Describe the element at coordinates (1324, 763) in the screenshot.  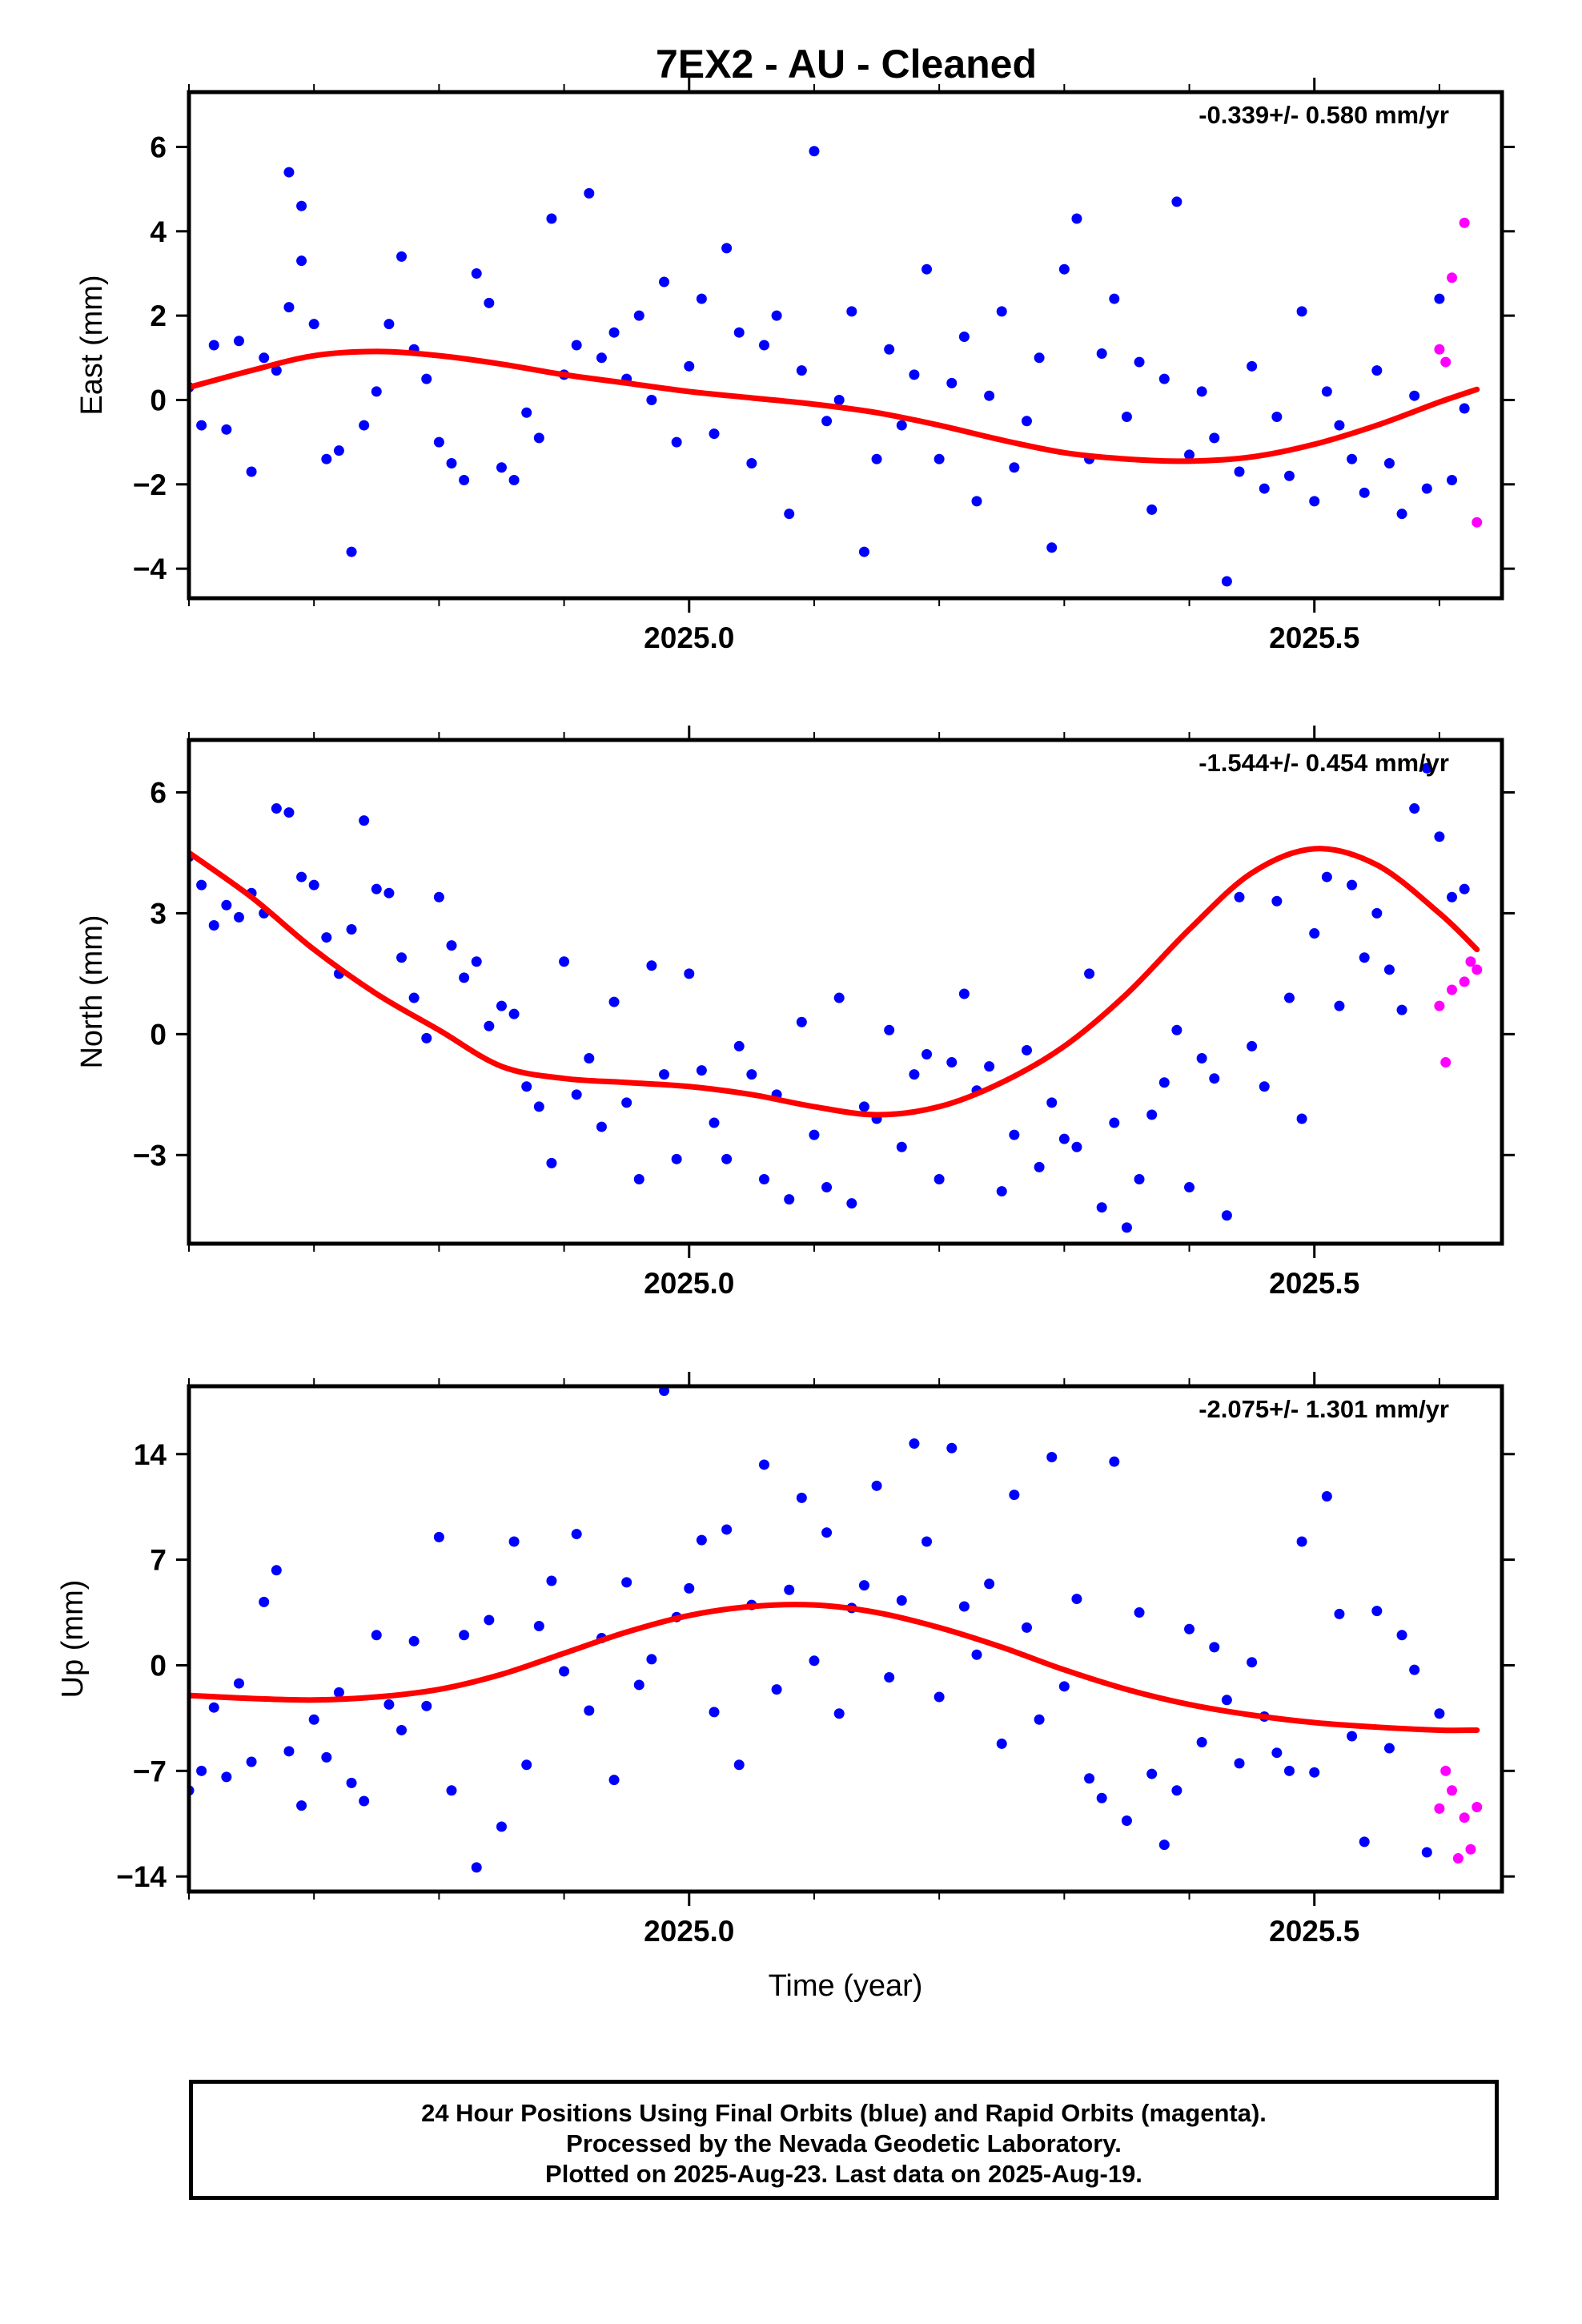
I see `rate-annotation: -1.544+/- 0.454 mm/yr` at that location.